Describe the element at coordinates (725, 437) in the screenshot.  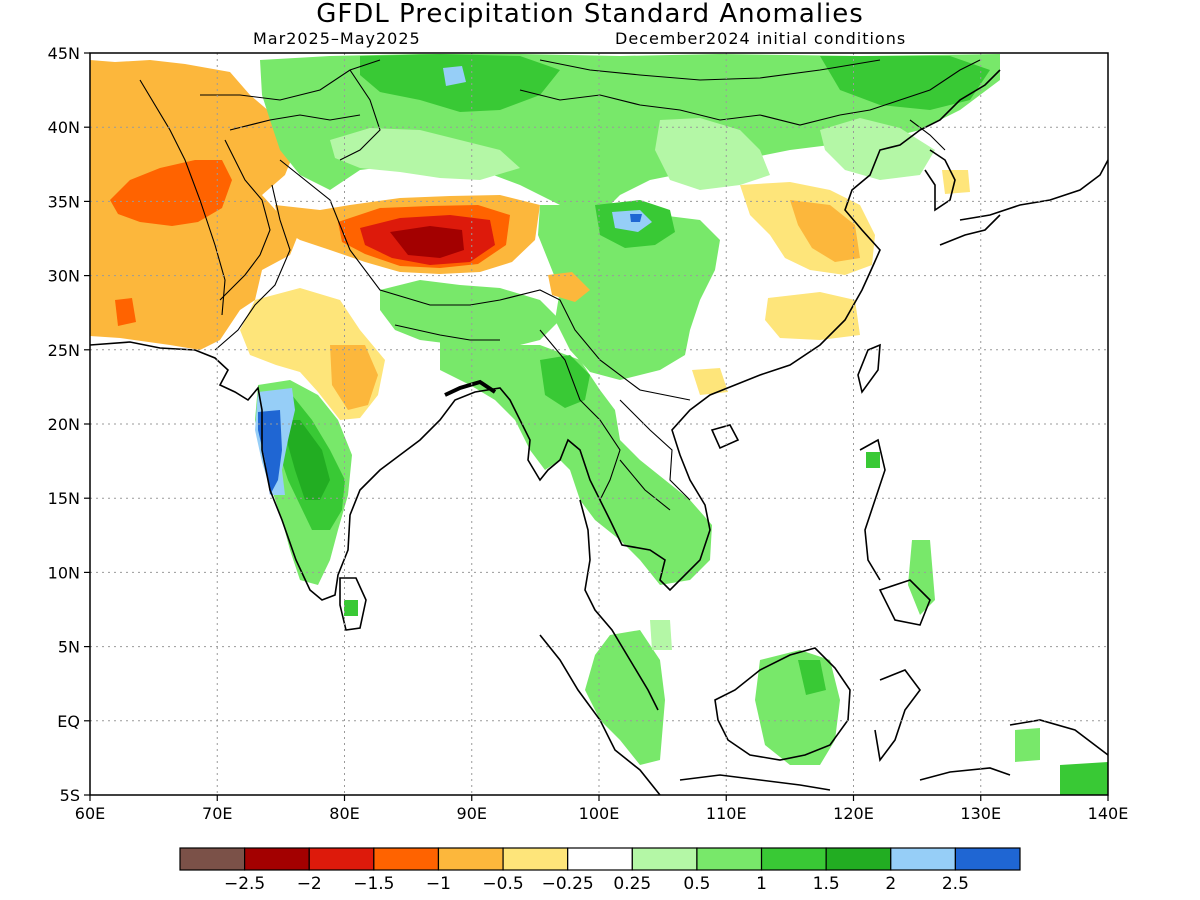
I see `coastline-hainan` at that location.